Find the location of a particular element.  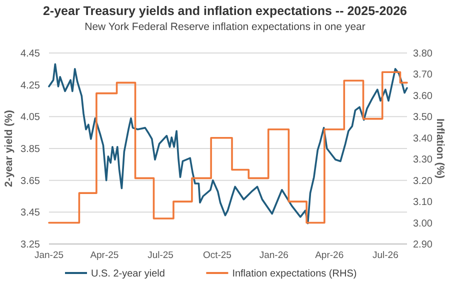

y2-tick-label: 3.70 is located at coordinates (423, 75).